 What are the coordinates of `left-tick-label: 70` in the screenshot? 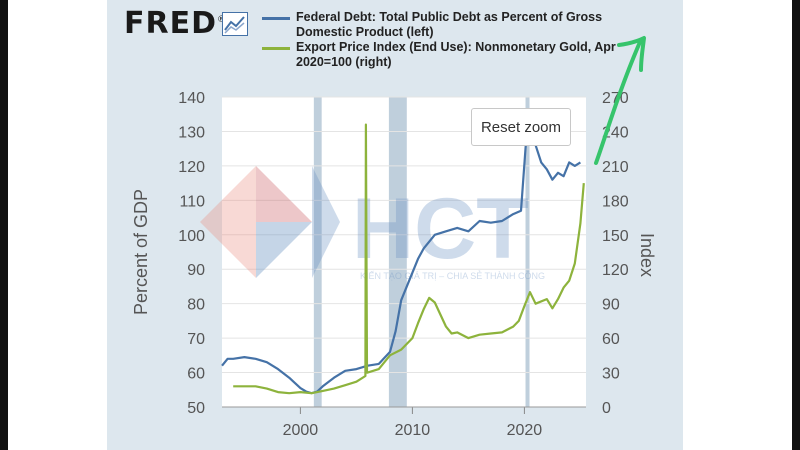 It's located at (196, 339).